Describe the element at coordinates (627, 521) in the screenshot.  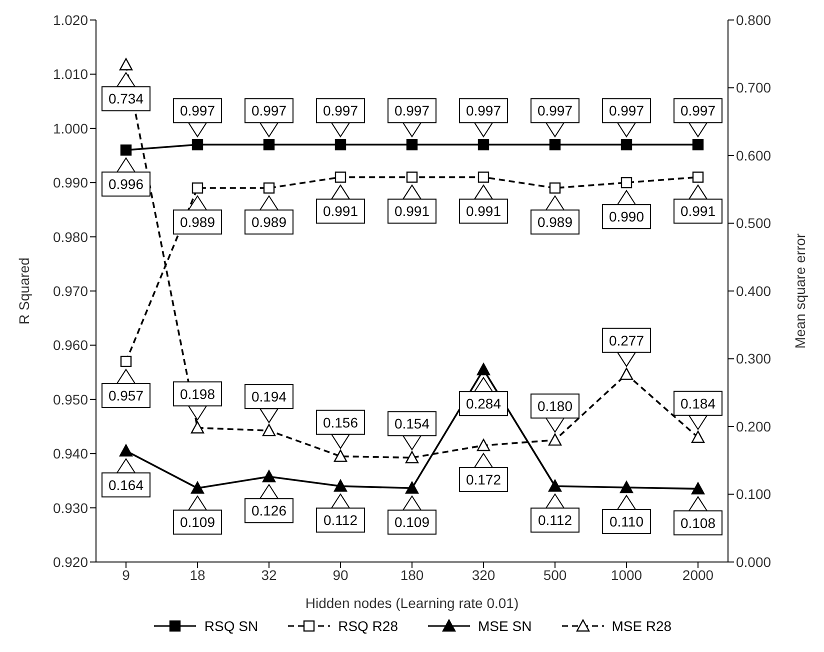
I see `data-label: 0.110` at that location.